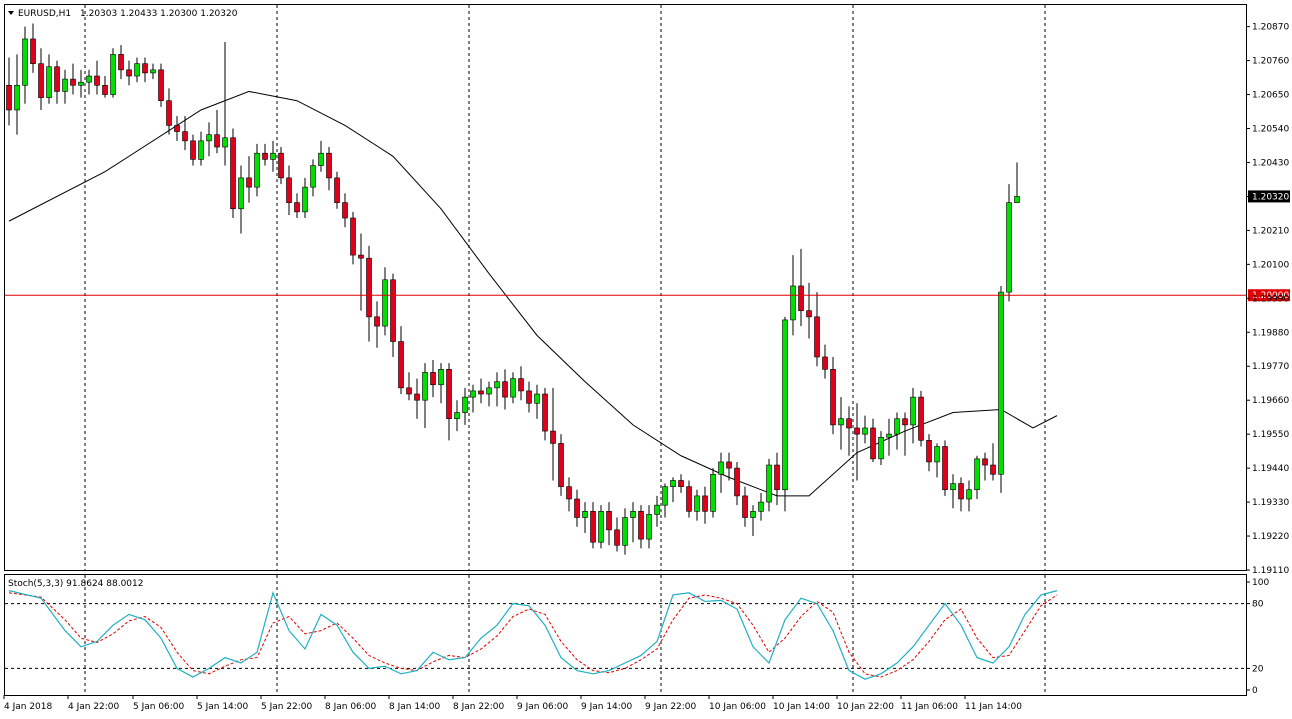 The height and width of the screenshot is (719, 1292). Describe the element at coordinates (1270, 265) in the screenshot. I see `price-tick-label: 1.20100` at that location.